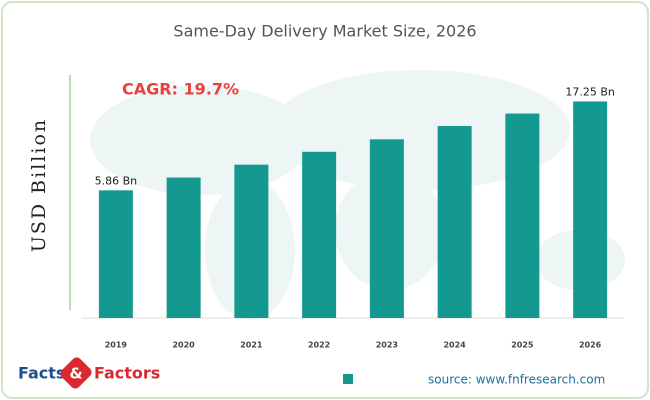  Describe the element at coordinates (116, 345) in the screenshot. I see `x-tick-label: 2019` at that location.